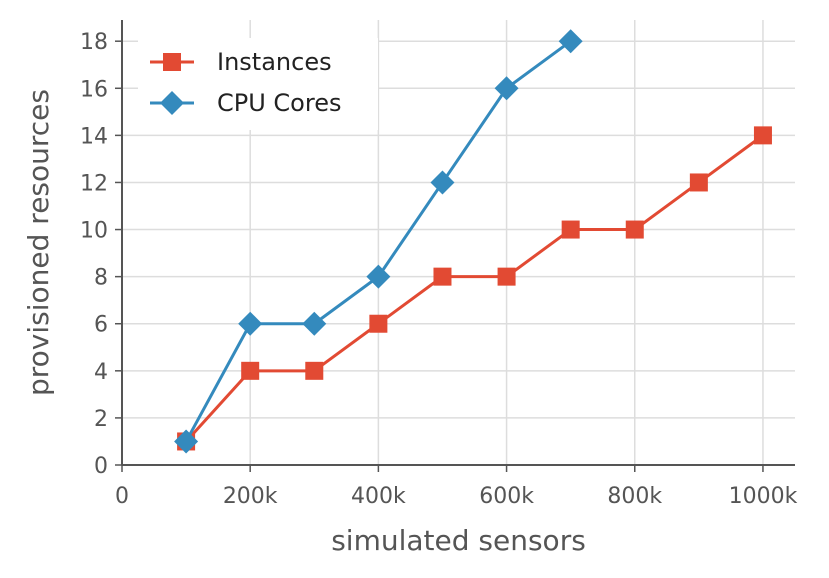 The width and height of the screenshot is (829, 578). Describe the element at coordinates (101, 419) in the screenshot. I see `y-tick-label: 2` at that location.